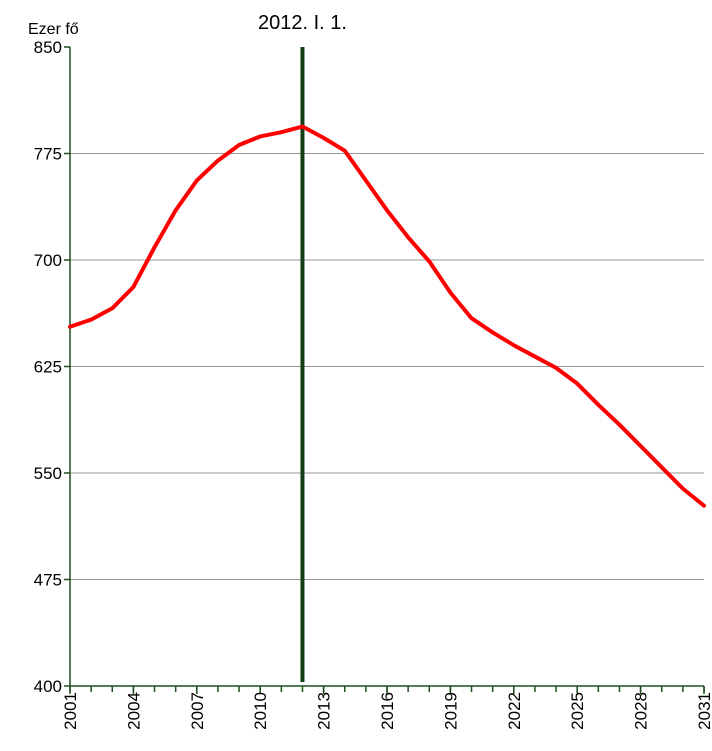 This screenshot has width=712, height=751. What do you see at coordinates (48, 686) in the screenshot?
I see `y-tick-label: 400` at bounding box center [48, 686].